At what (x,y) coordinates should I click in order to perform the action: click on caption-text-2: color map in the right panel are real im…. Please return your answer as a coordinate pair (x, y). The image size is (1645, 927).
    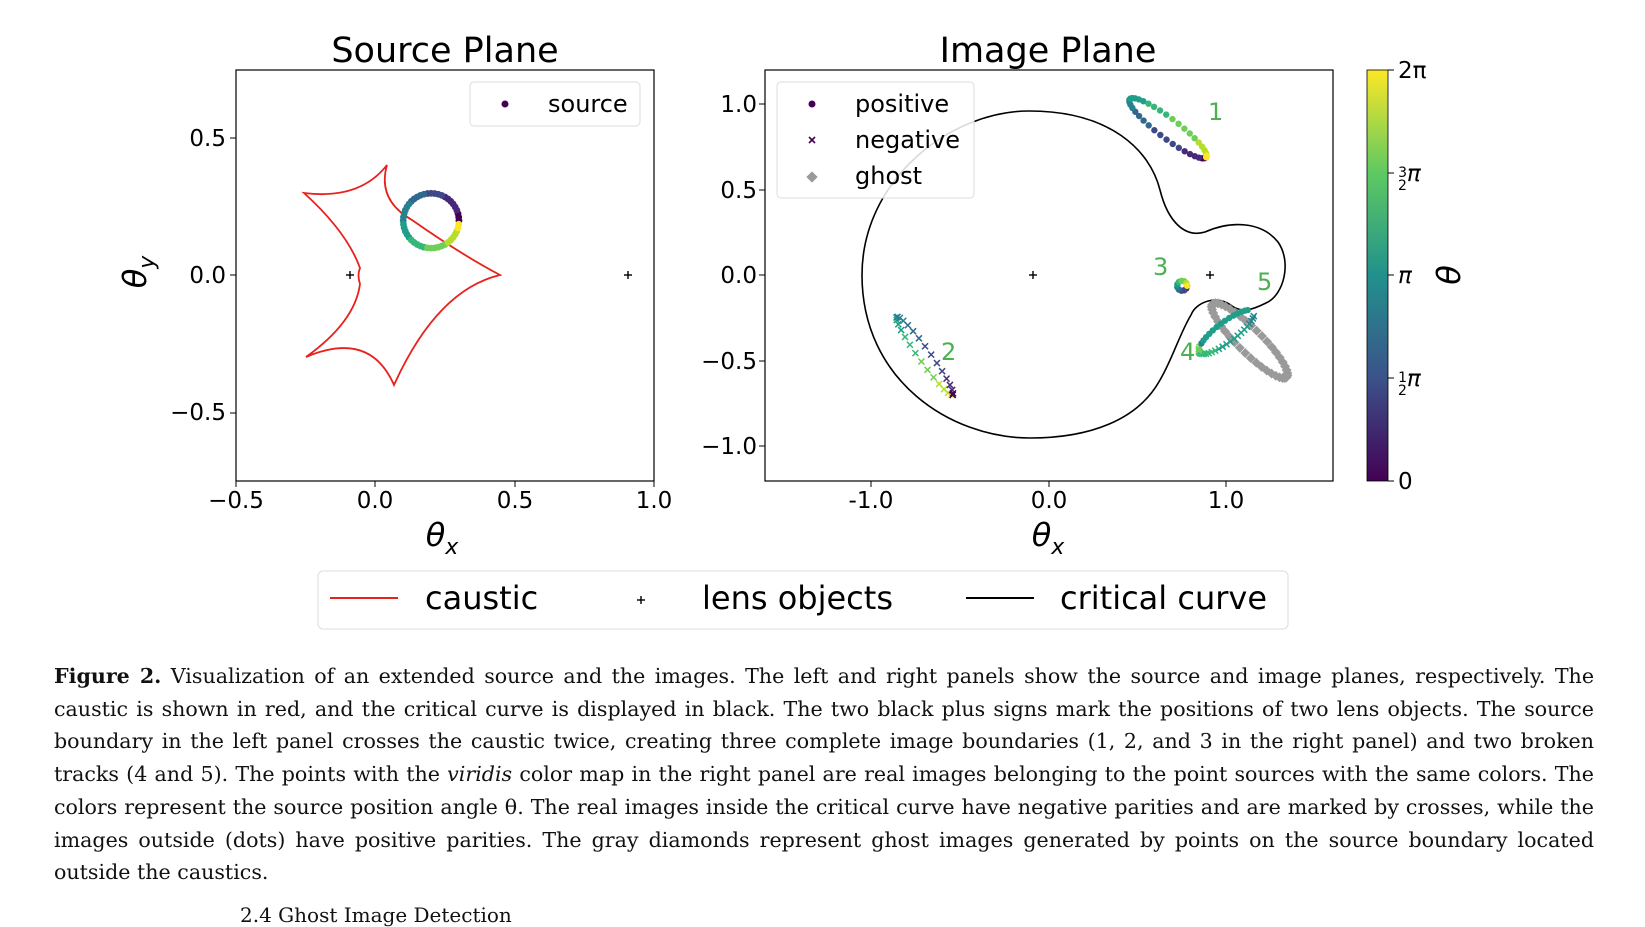
    Looking at the image, I should click on (824, 823).